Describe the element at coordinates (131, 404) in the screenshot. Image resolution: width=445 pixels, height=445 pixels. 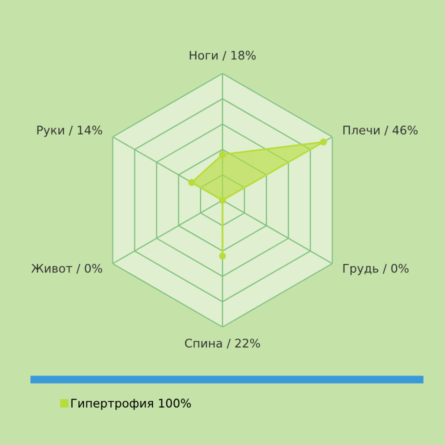
I see `legend-label: Гипертрофия 100%` at that location.